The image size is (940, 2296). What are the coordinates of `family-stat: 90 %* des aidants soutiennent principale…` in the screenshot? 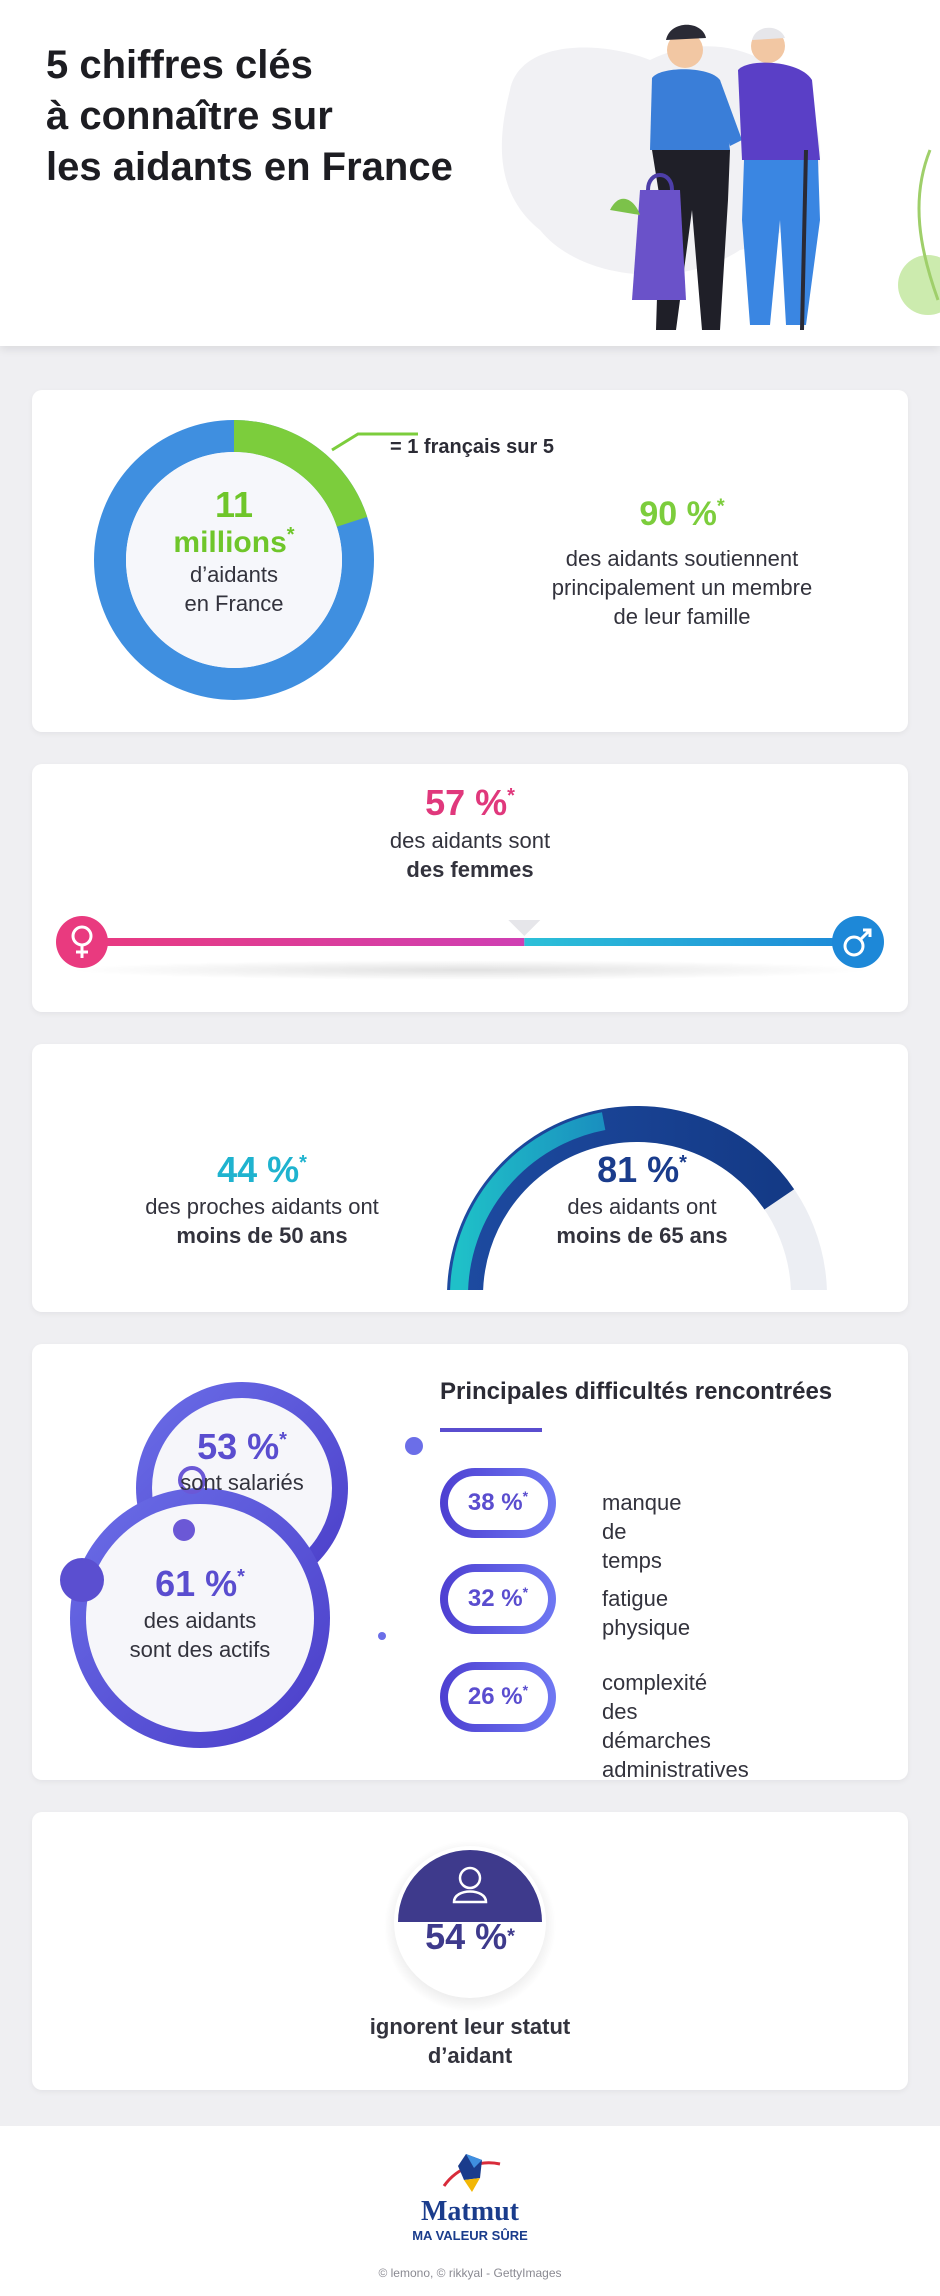 It's located at (682, 561).